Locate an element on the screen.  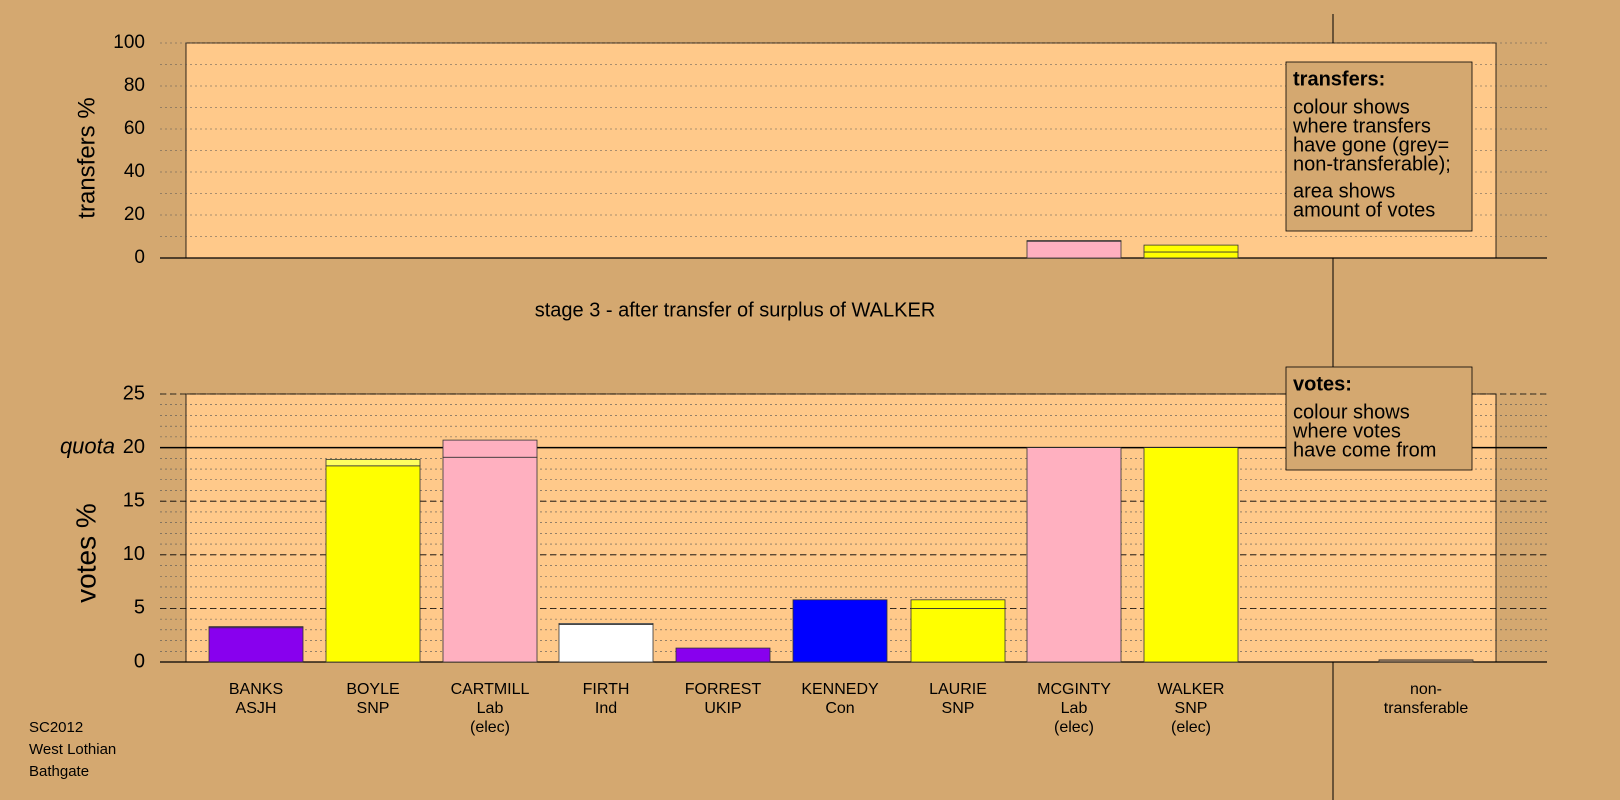
y-tick-label: 10 is located at coordinates (134, 554).